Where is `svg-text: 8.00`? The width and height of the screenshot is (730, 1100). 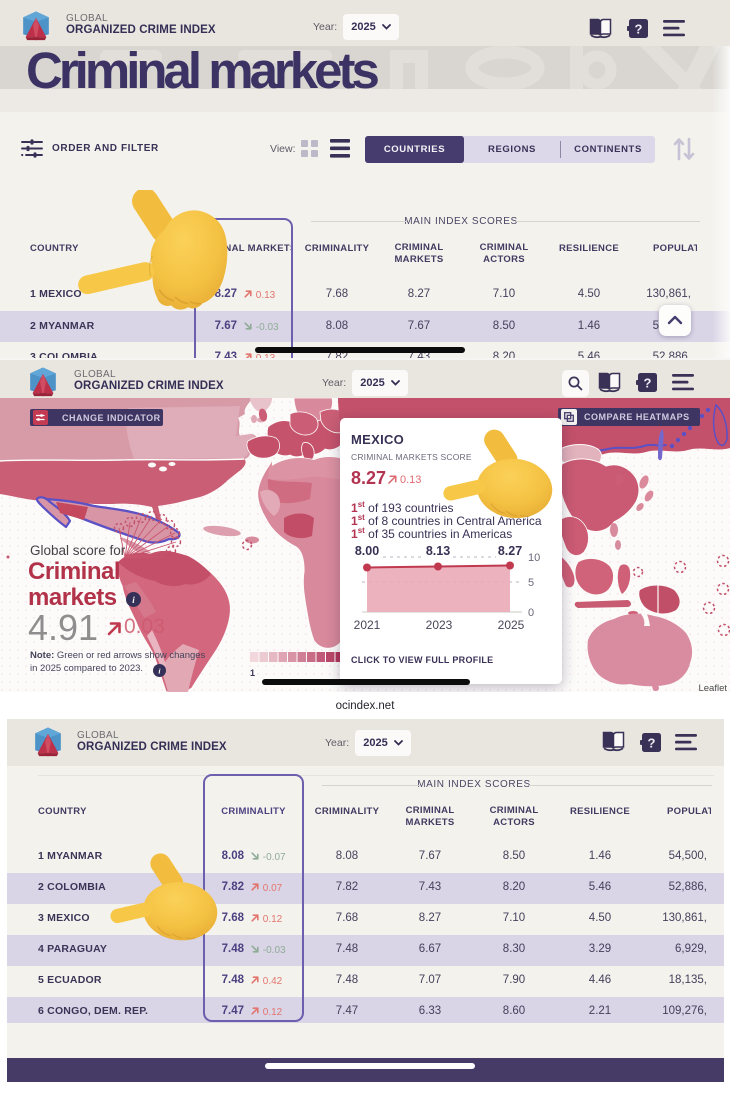
svg-text: 8.00 is located at coordinates (367, 552).